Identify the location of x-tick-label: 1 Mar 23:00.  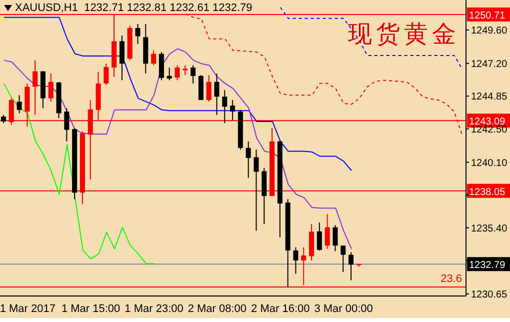
(154, 308).